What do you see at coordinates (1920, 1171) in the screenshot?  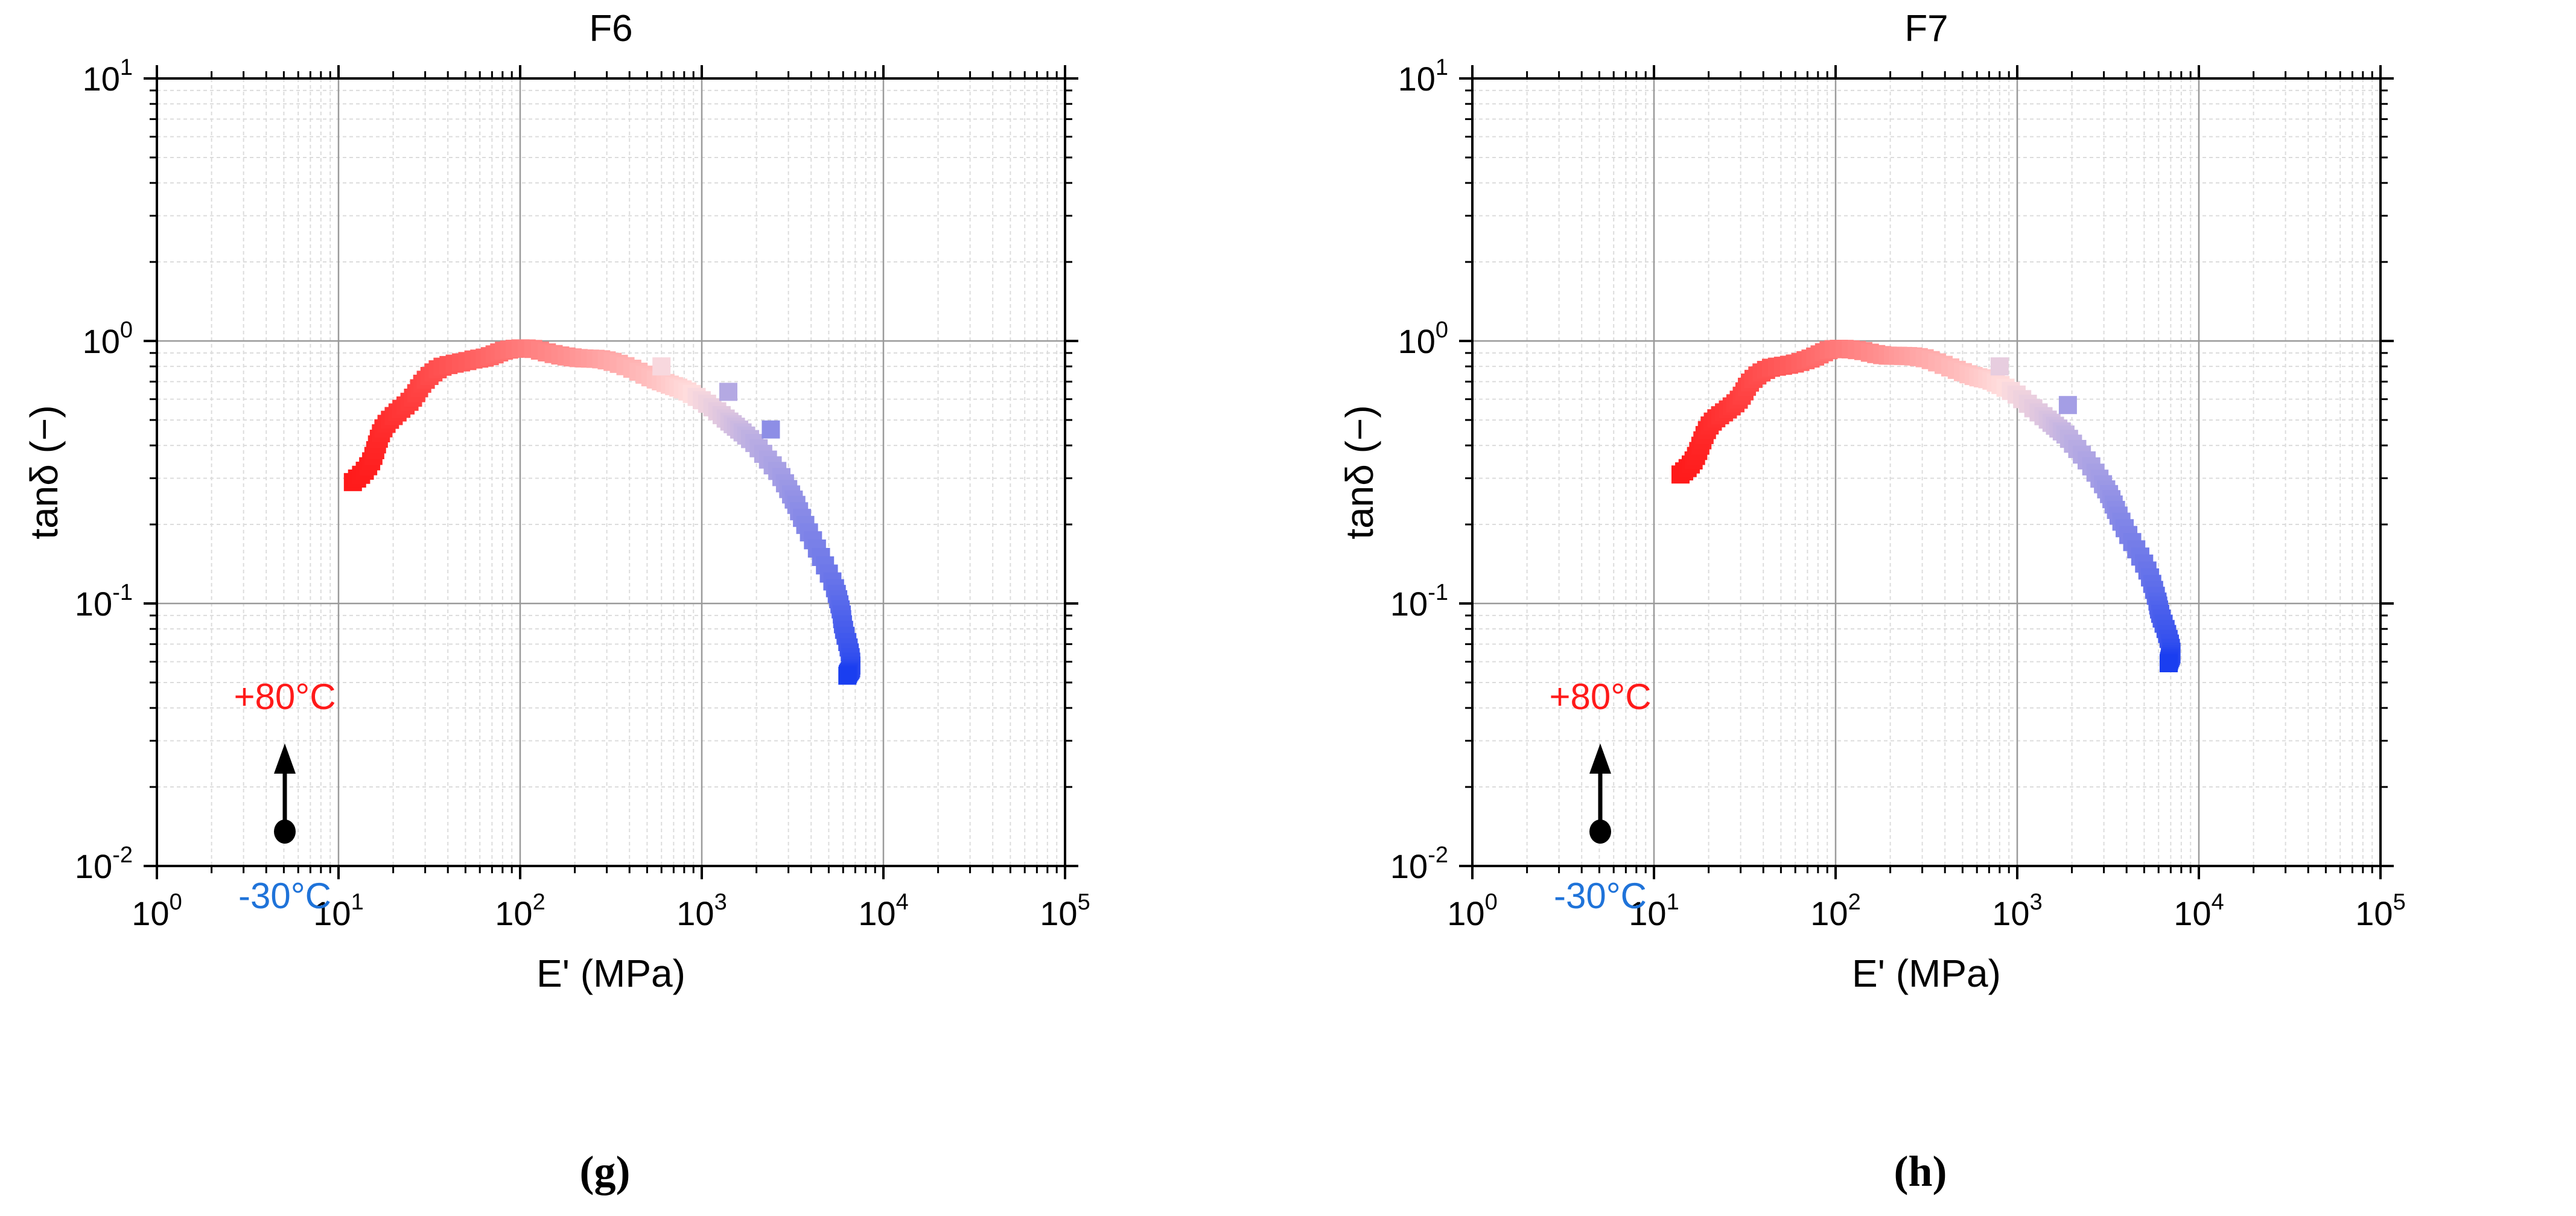 I see `panel-caption: (h)` at bounding box center [1920, 1171].